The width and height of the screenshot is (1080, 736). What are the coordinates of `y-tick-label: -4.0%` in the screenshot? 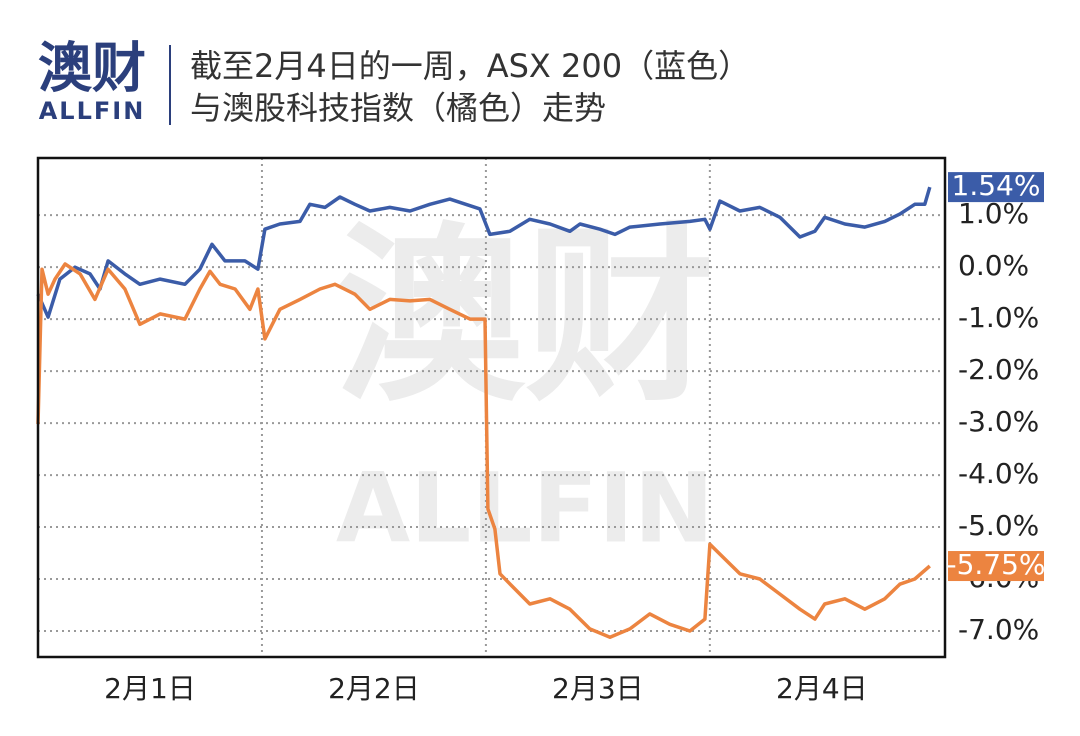 It's located at (998, 473).